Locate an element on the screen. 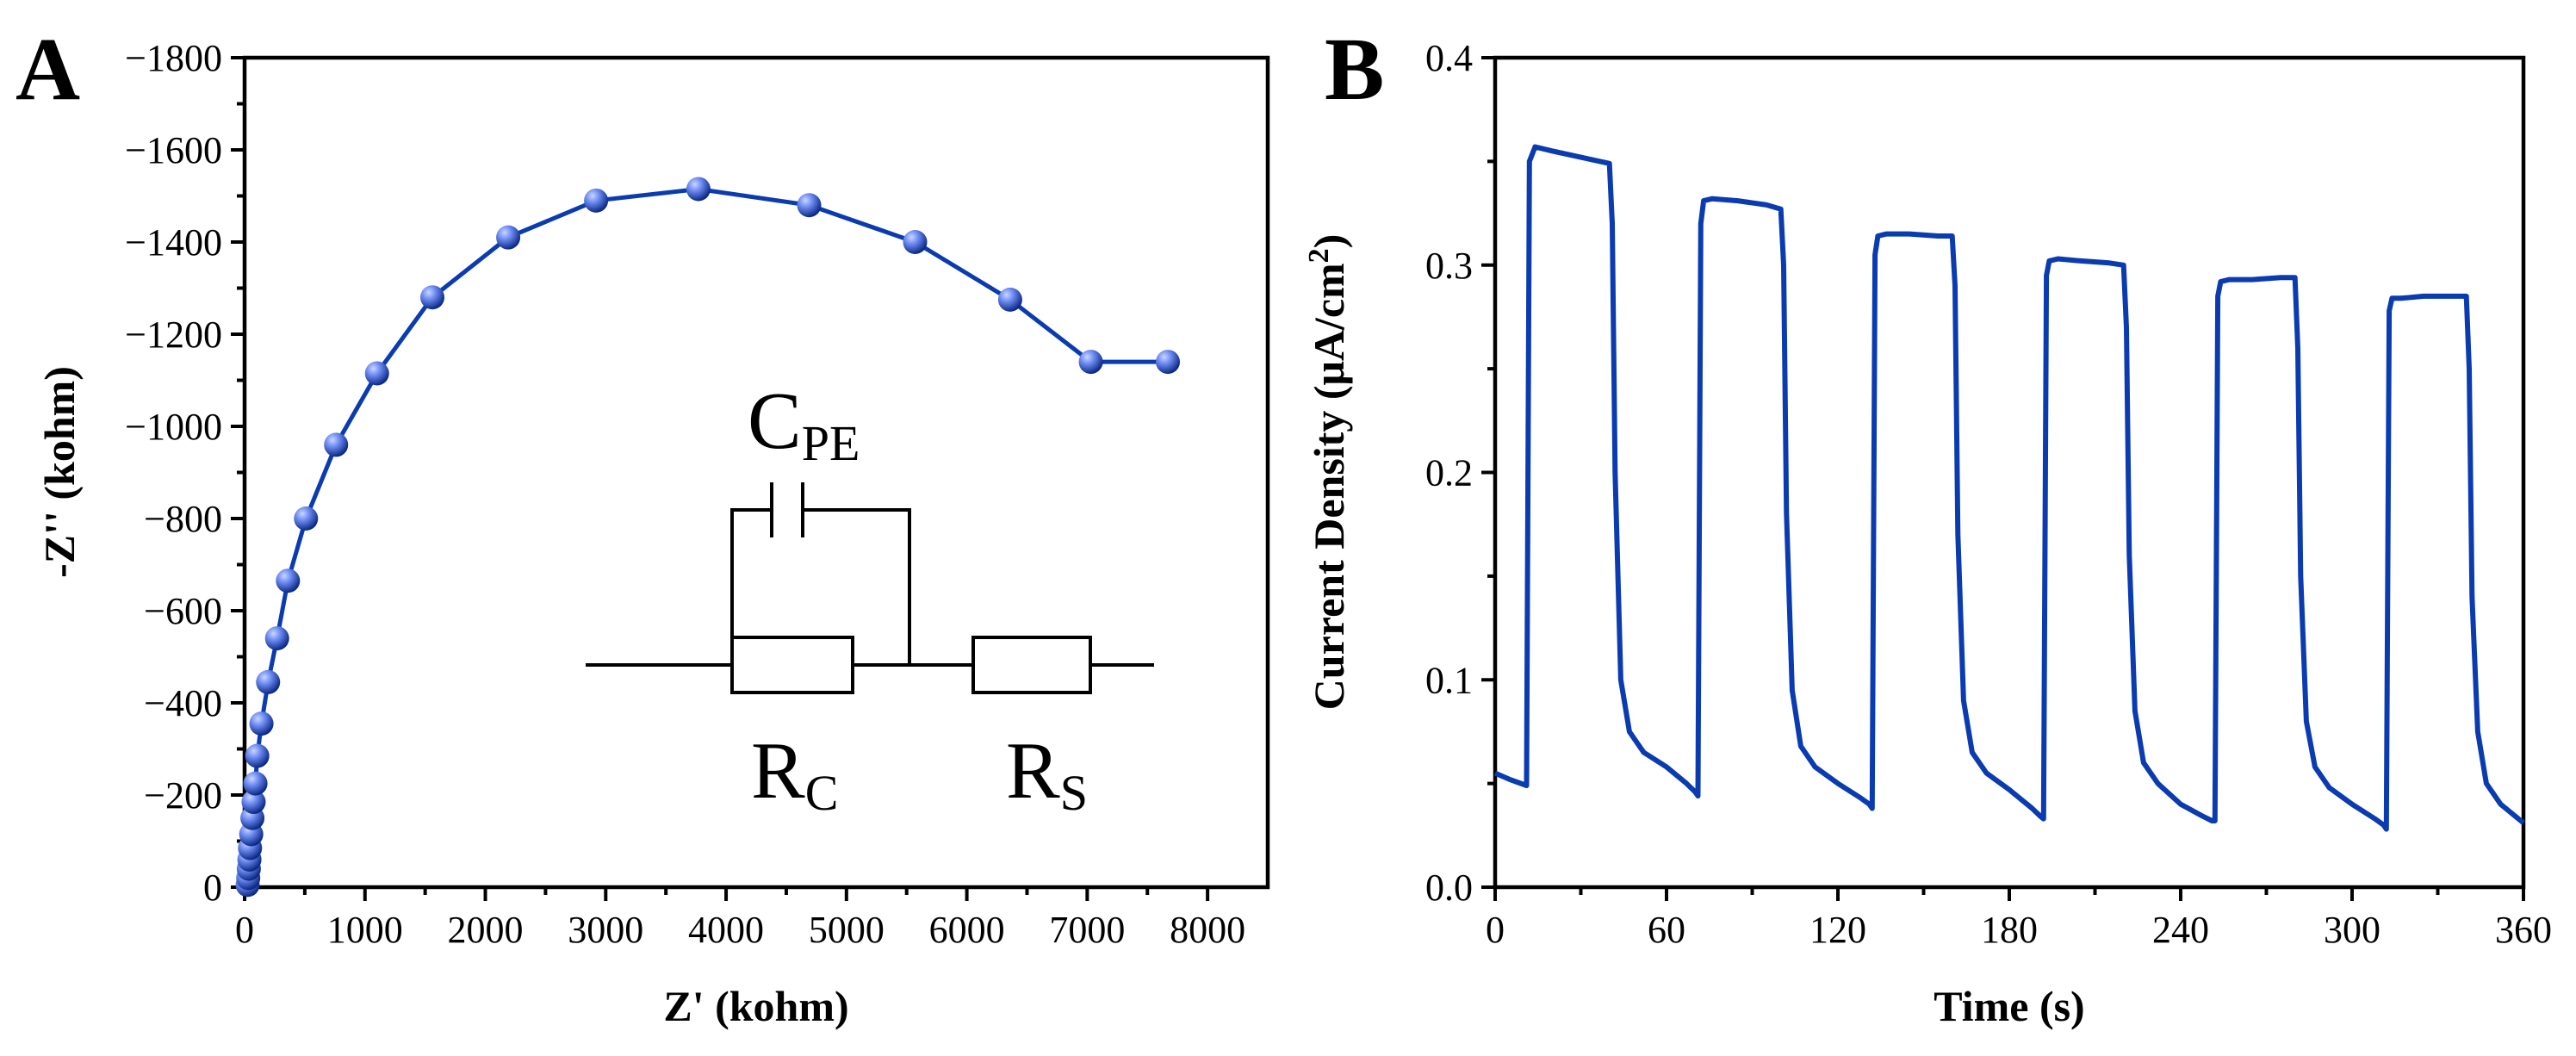 Image resolution: width=2576 pixels, height=1056 pixels. x-tick-label: 180 is located at coordinates (2009, 930).